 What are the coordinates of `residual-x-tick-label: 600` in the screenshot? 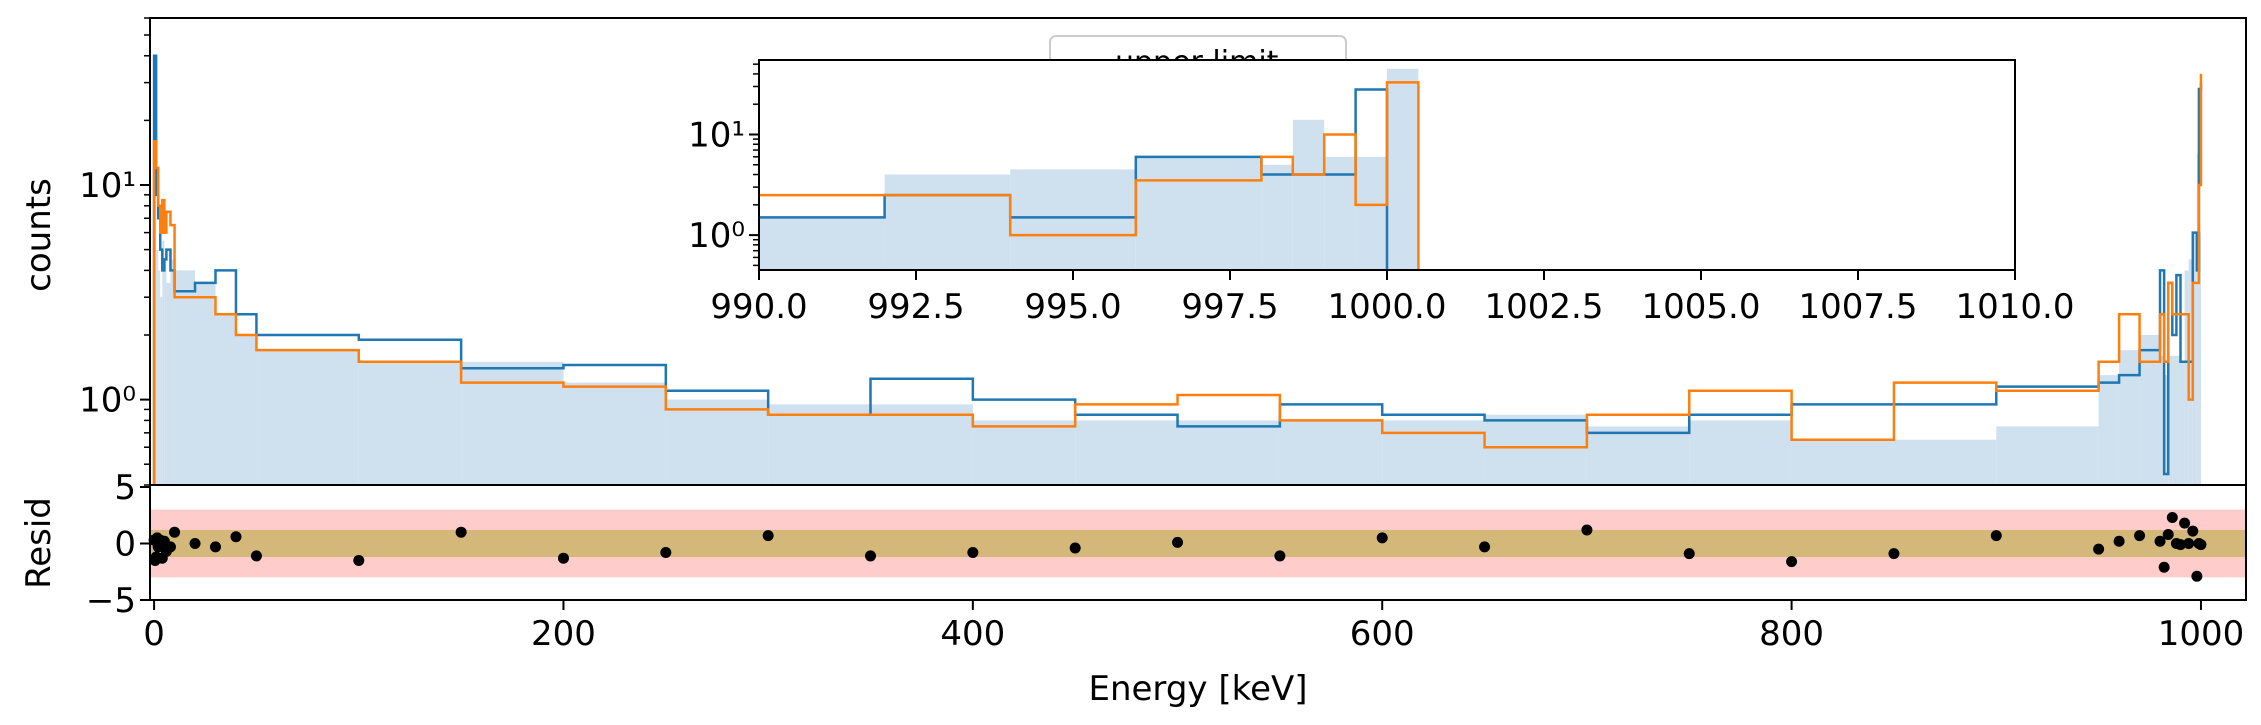 It's located at (1382, 634).